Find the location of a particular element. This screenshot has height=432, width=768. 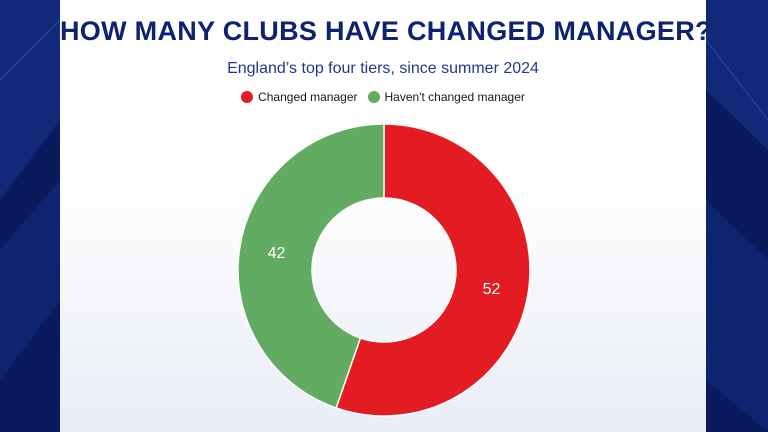

legend-label-unchanged: Haven't changed manager is located at coordinates (454, 97).